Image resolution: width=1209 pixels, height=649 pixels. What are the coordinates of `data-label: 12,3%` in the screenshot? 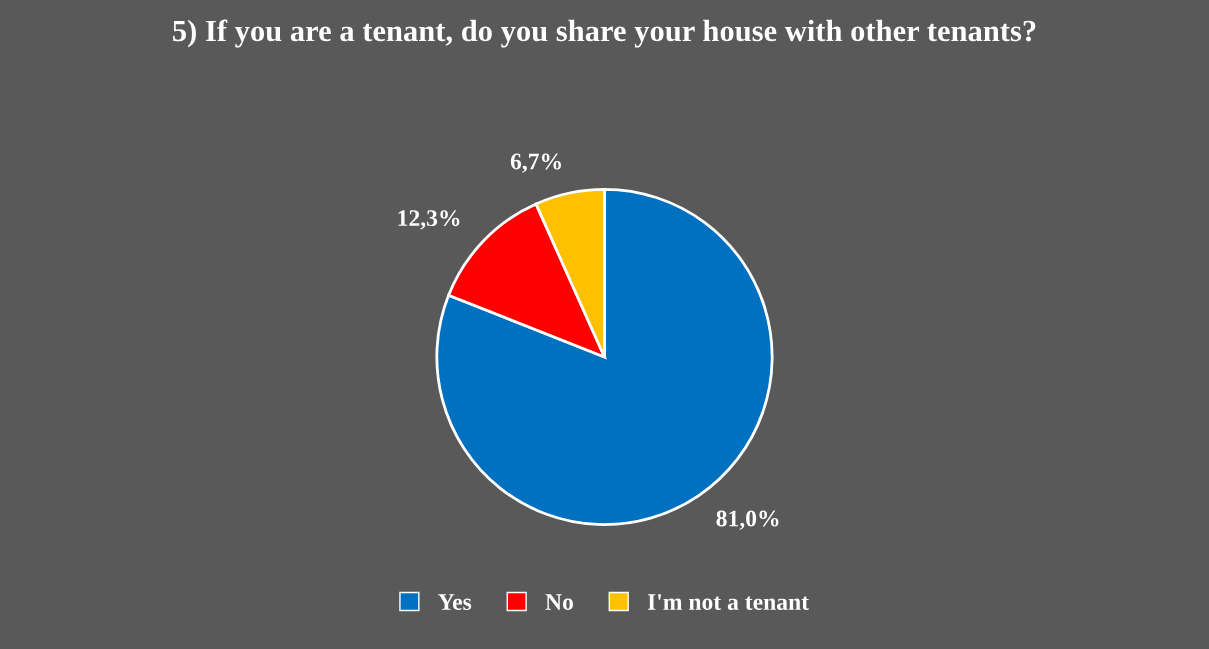 It's located at (429, 220).